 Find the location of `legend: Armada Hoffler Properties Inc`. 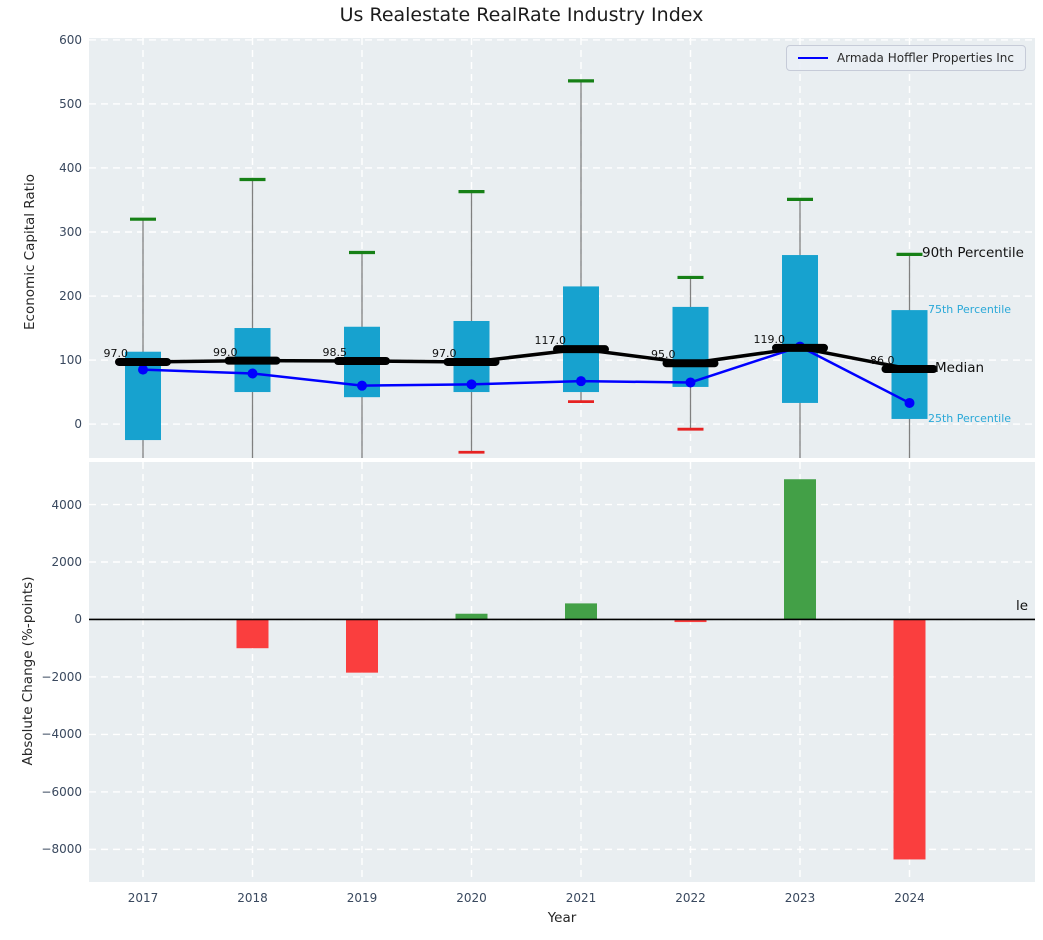

legend: Armada Hoffler Properties Inc is located at coordinates (905, 58).